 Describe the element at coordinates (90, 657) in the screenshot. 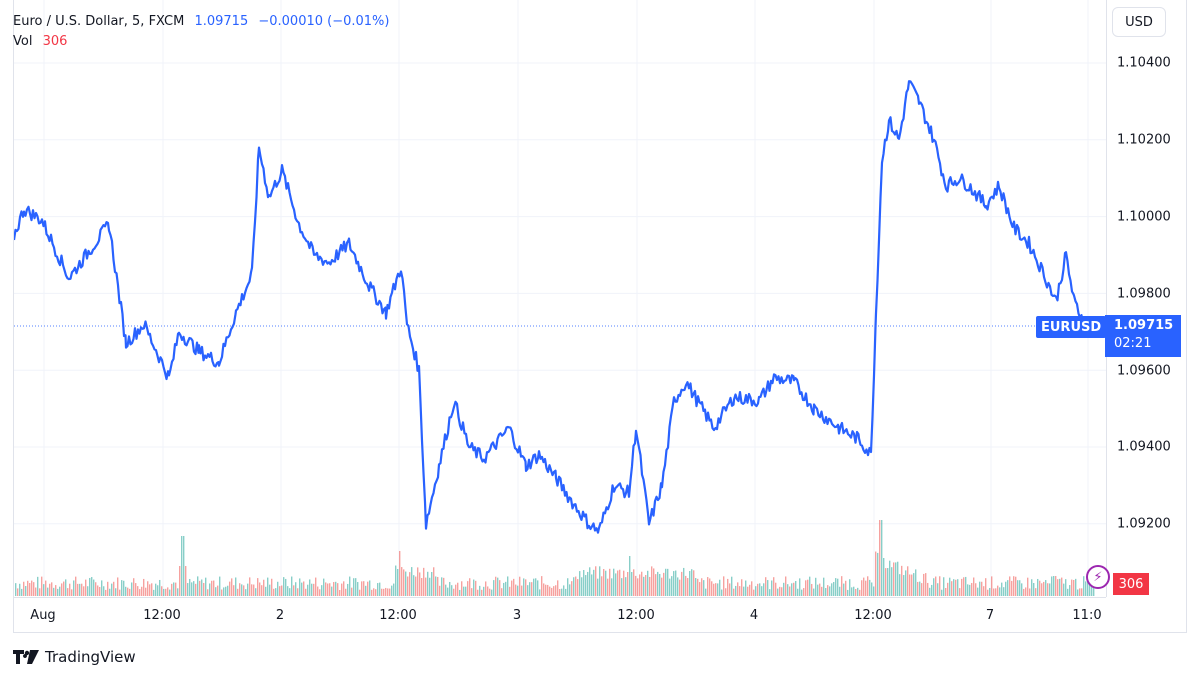

I see `brand-name: TradingView` at that location.